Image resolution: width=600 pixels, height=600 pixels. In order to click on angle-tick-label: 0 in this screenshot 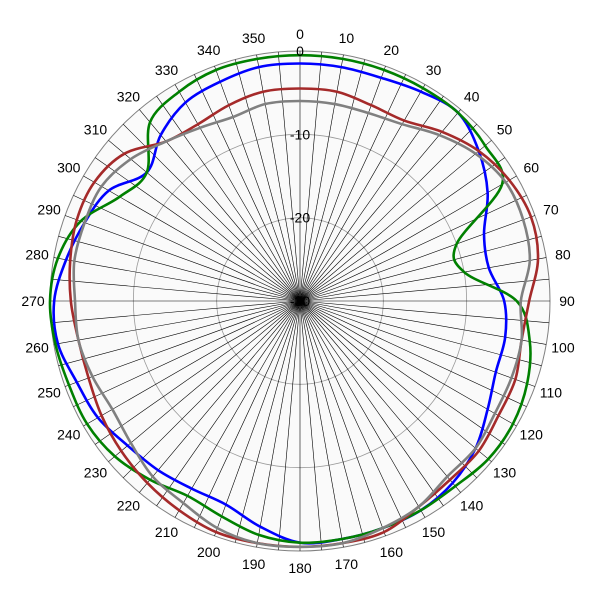, I will do `click(300, 34)`.